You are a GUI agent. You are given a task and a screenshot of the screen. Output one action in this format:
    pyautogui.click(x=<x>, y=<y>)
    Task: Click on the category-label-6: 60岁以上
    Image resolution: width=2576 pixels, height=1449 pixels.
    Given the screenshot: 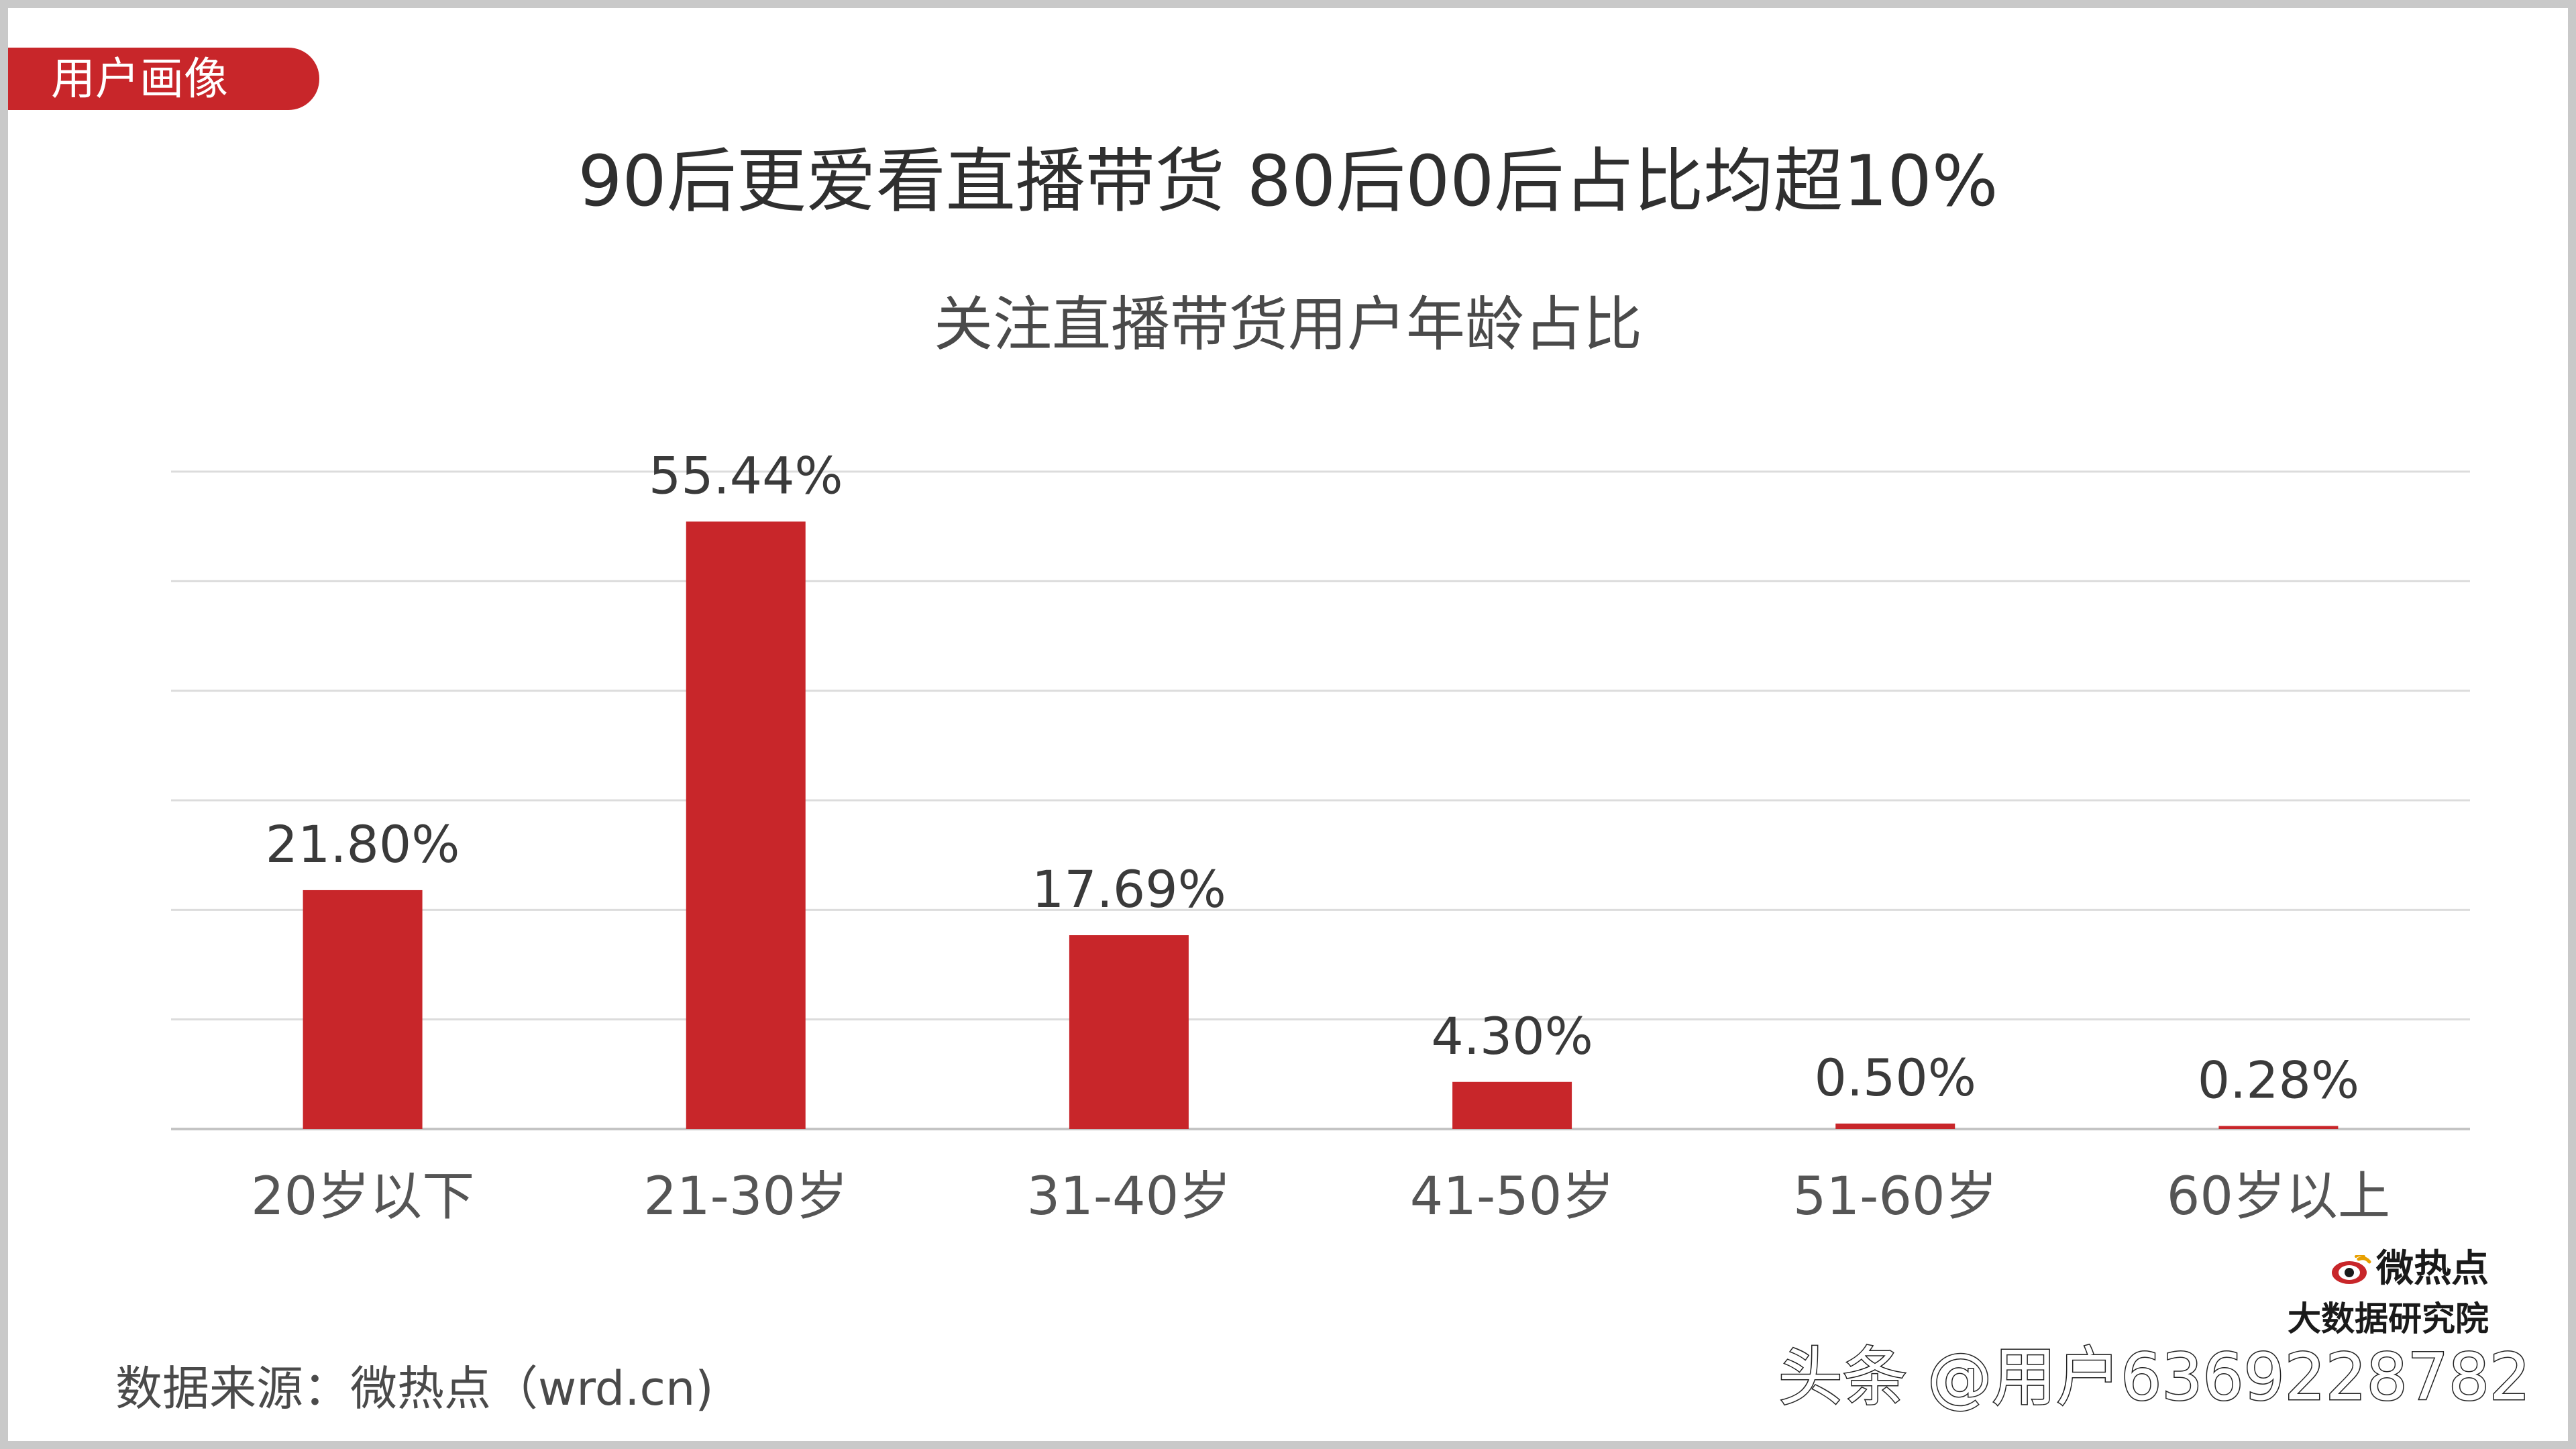 What is the action you would take?
    pyautogui.click(x=2278, y=1197)
    